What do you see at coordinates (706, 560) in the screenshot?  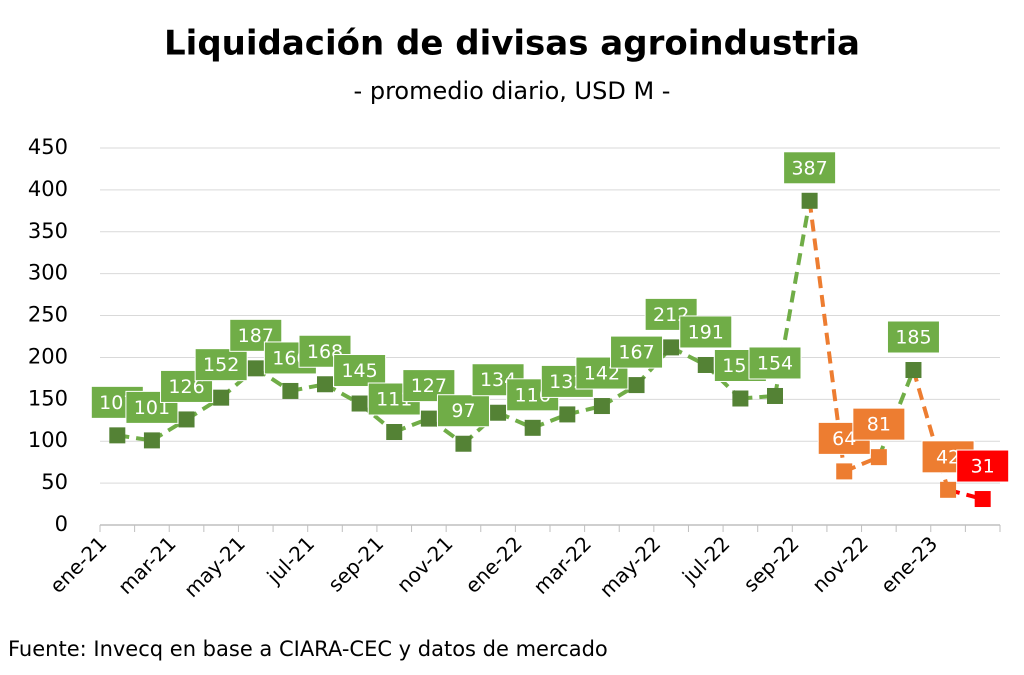 I see `x-tick-label: jul-22` at bounding box center [706, 560].